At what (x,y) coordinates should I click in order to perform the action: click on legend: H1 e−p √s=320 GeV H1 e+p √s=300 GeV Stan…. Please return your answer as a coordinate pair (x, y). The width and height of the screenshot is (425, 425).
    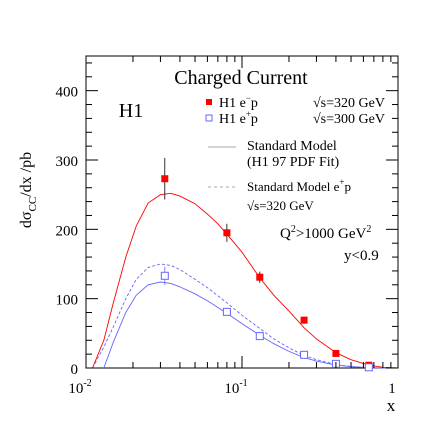
    Looking at the image, I should click on (295, 153).